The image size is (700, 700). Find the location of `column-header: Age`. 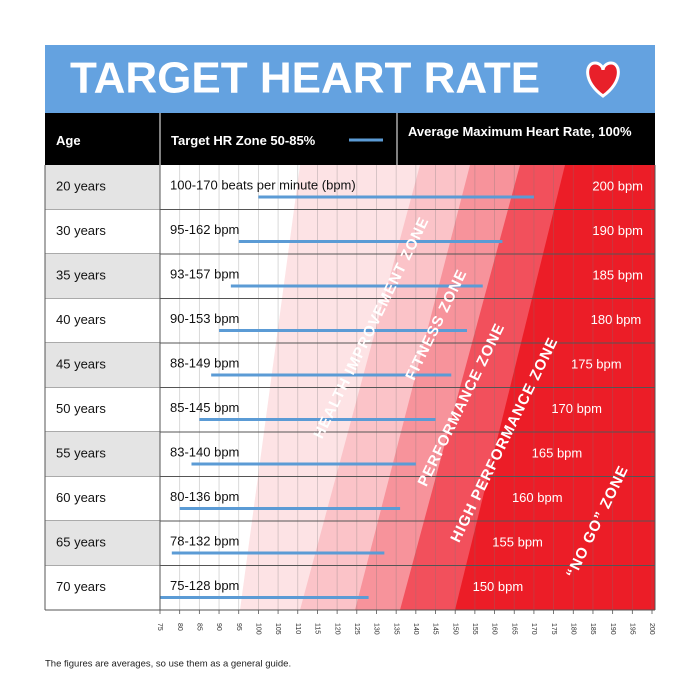

column-header: Age is located at coordinates (68, 140).